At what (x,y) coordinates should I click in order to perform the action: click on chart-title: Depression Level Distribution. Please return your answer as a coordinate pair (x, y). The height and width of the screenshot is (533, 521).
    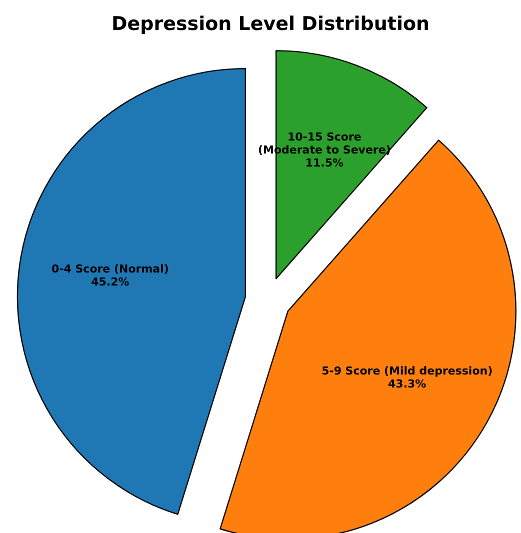
    Looking at the image, I should click on (270, 24).